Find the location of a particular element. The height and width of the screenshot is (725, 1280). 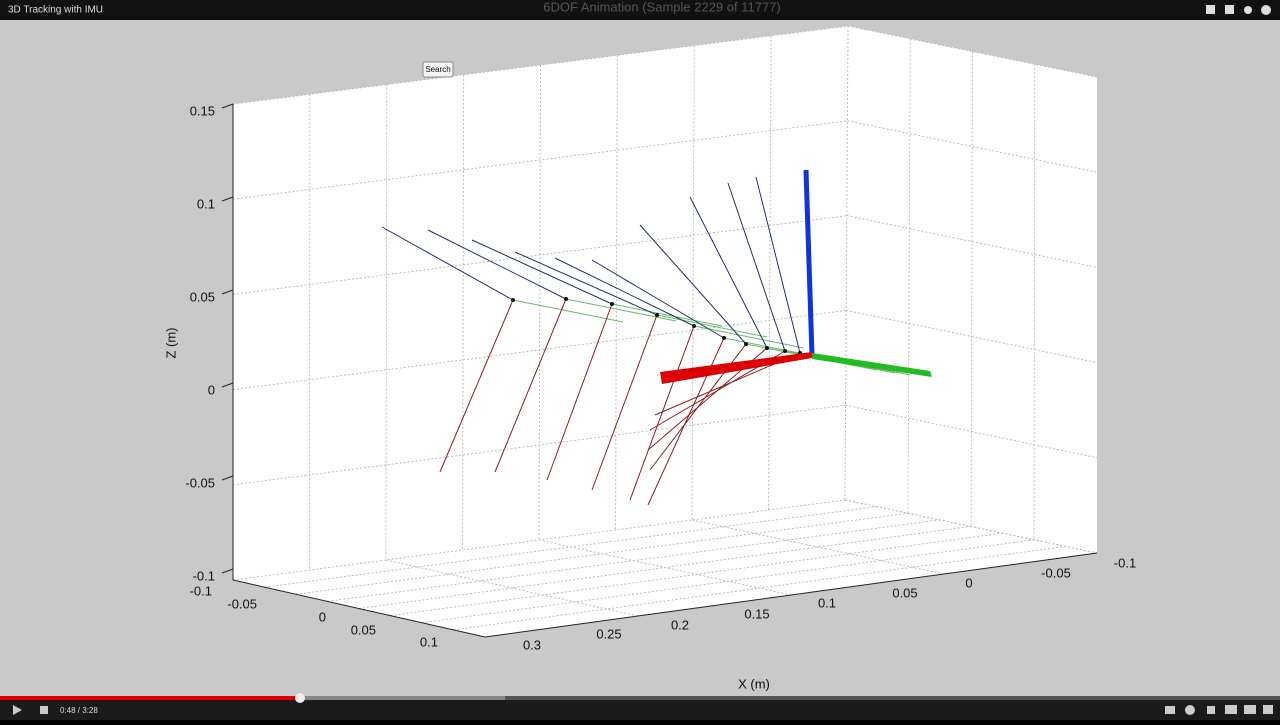

x-tick-label: 0.2 is located at coordinates (680, 624).